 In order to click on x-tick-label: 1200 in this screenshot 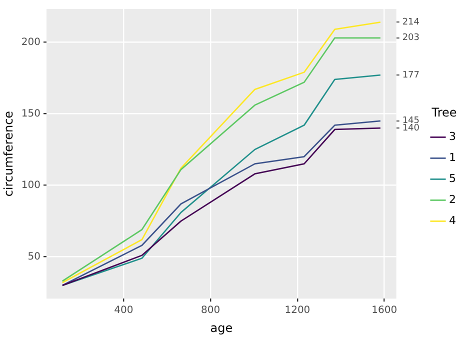, I will do `click(297, 310)`.